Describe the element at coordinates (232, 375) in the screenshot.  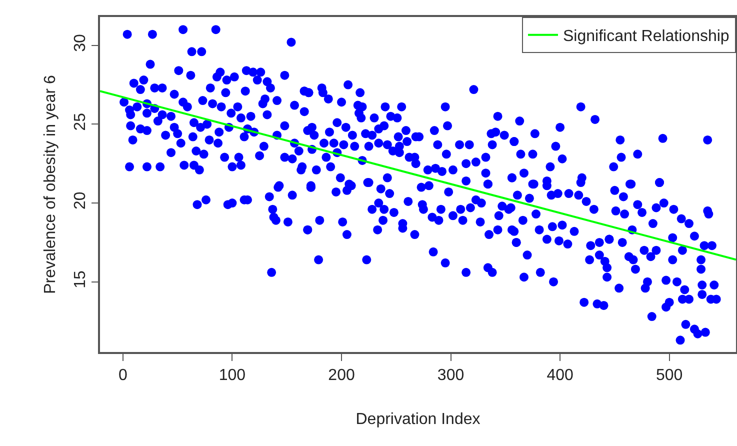
I see `x-tick-label: 100` at that location.